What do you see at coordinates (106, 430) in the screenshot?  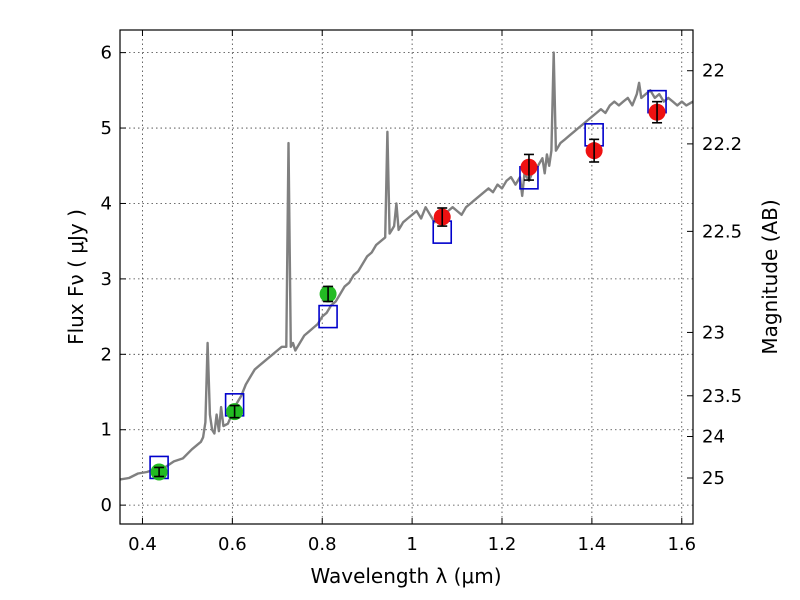 I see `y-tick-label: 1` at bounding box center [106, 430].